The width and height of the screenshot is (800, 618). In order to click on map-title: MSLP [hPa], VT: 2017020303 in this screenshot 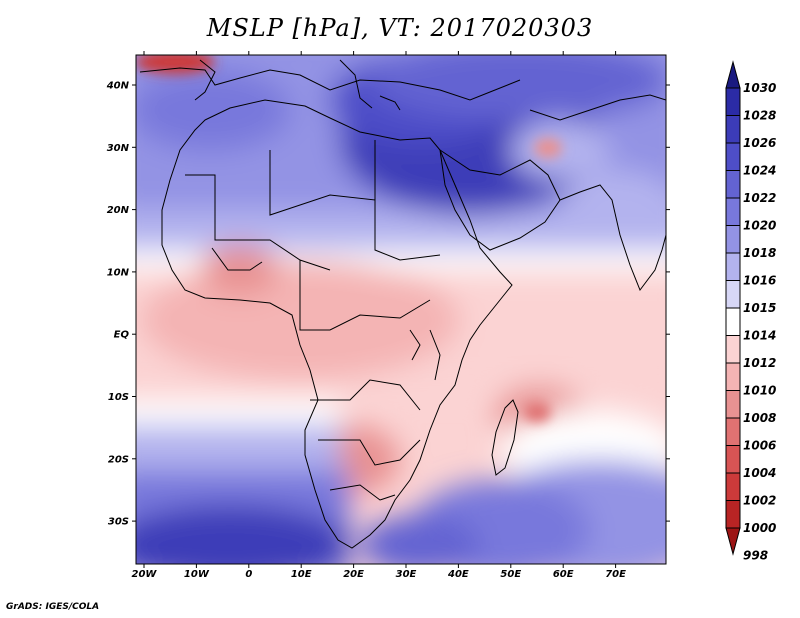, I will do `click(400, 28)`.